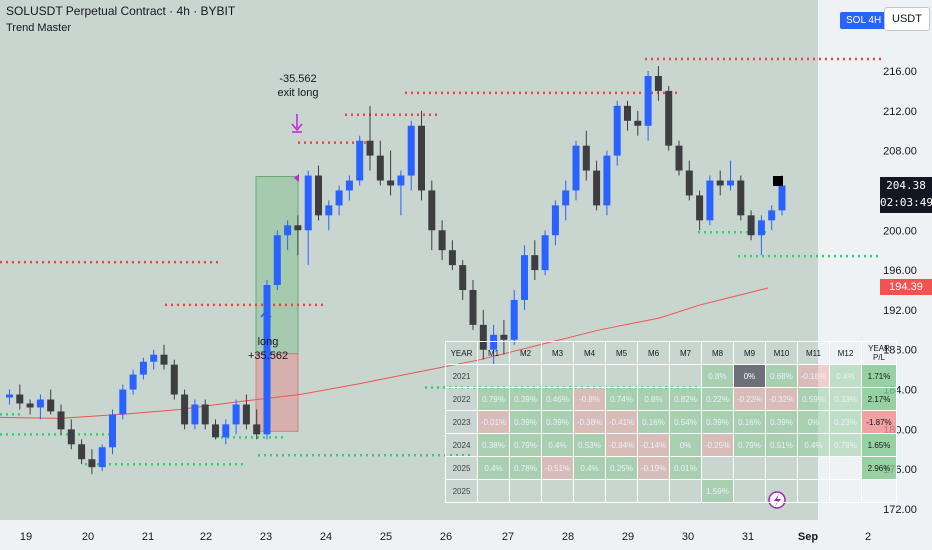 This screenshot has height=550, width=932. I want to click on price-tick: 200.00, so click(900, 231).